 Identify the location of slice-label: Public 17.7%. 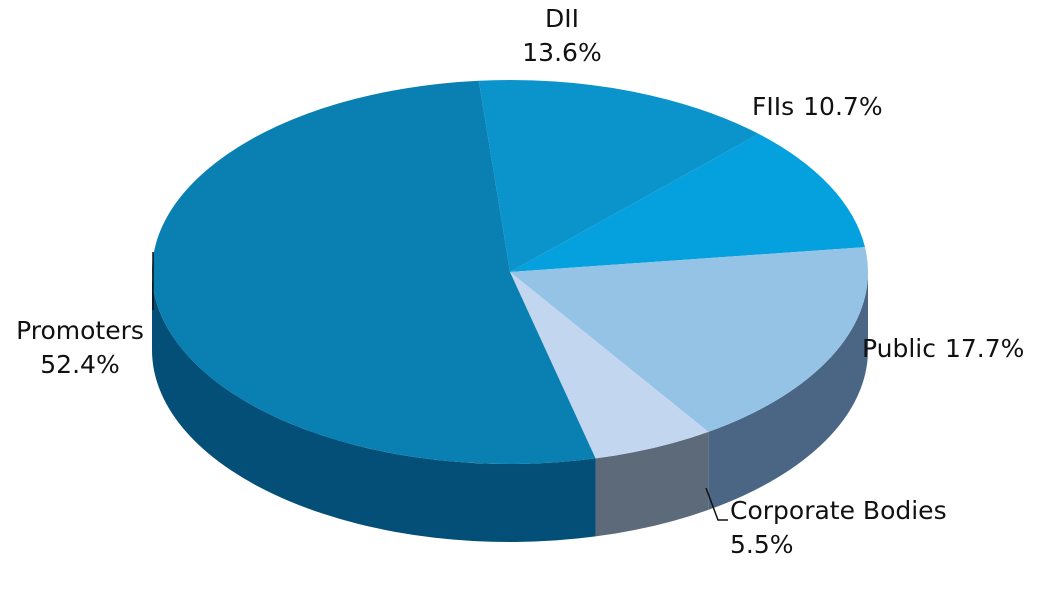
(943, 348).